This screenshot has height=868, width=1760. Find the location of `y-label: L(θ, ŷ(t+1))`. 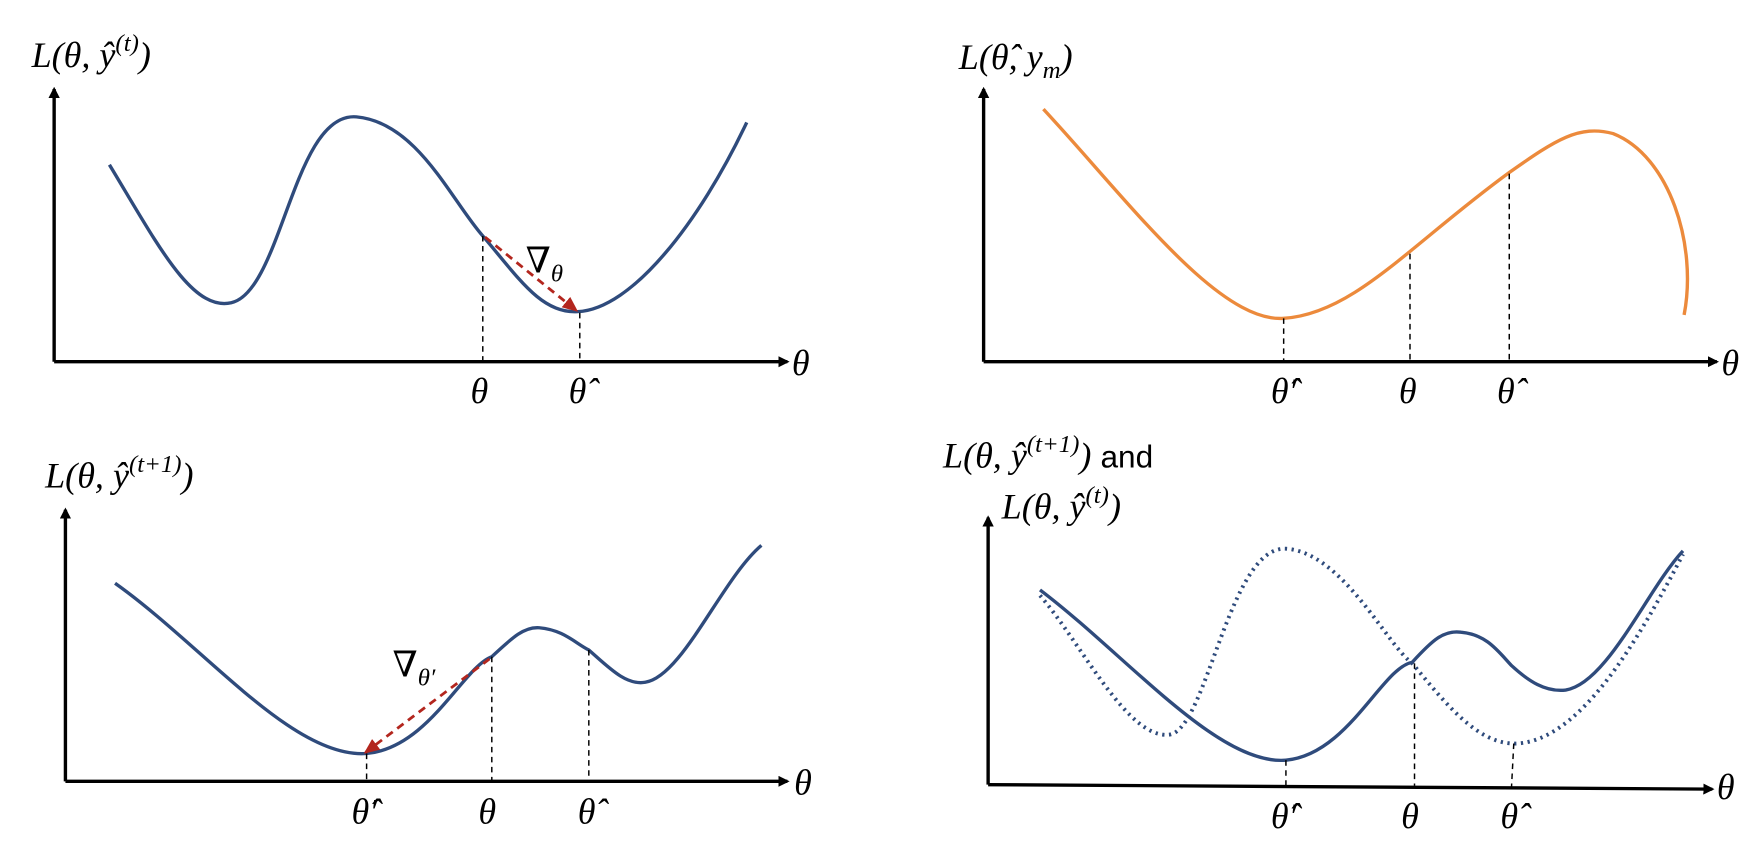

y-label: L(θ, ŷ(t+1)) is located at coordinates (118, 473).